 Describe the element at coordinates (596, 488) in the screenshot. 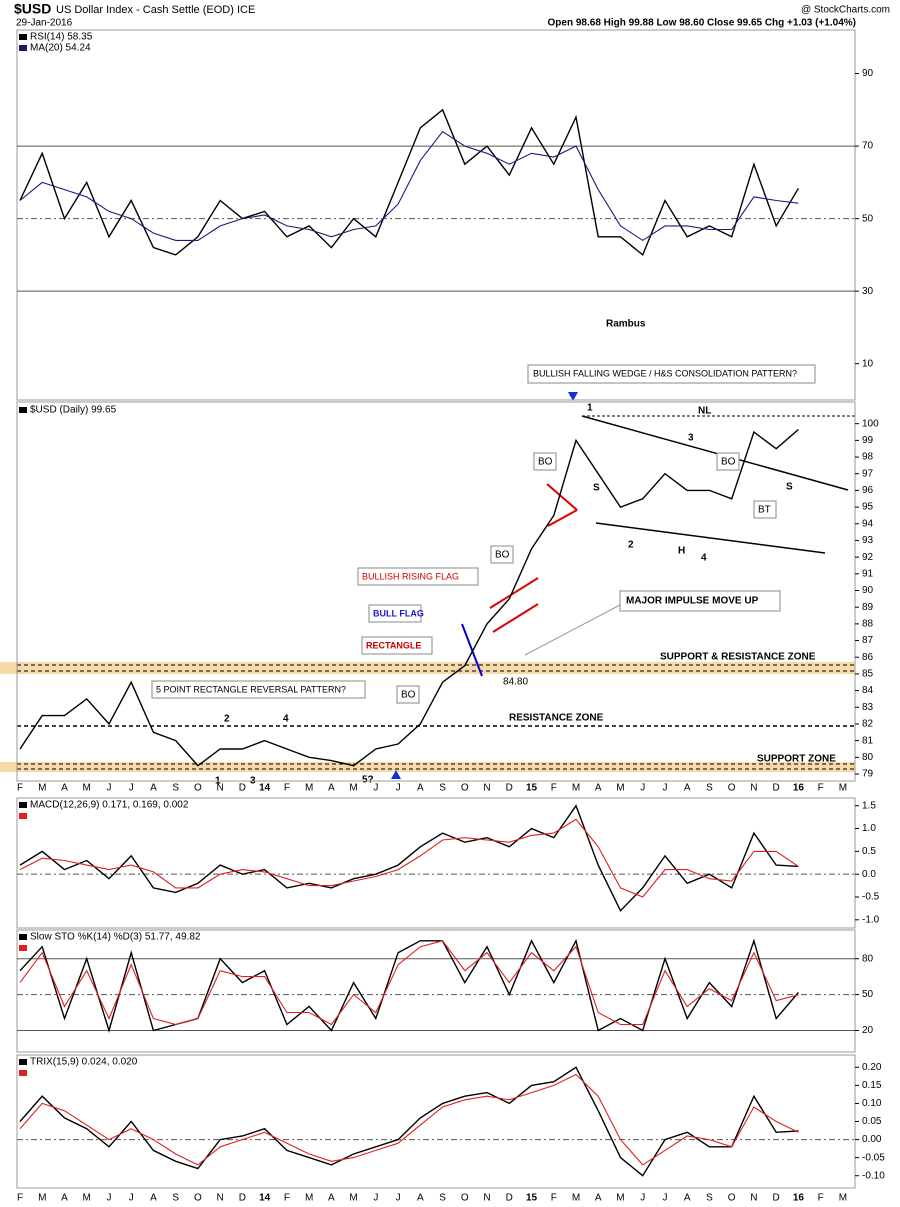

I see `annotation: S` at that location.